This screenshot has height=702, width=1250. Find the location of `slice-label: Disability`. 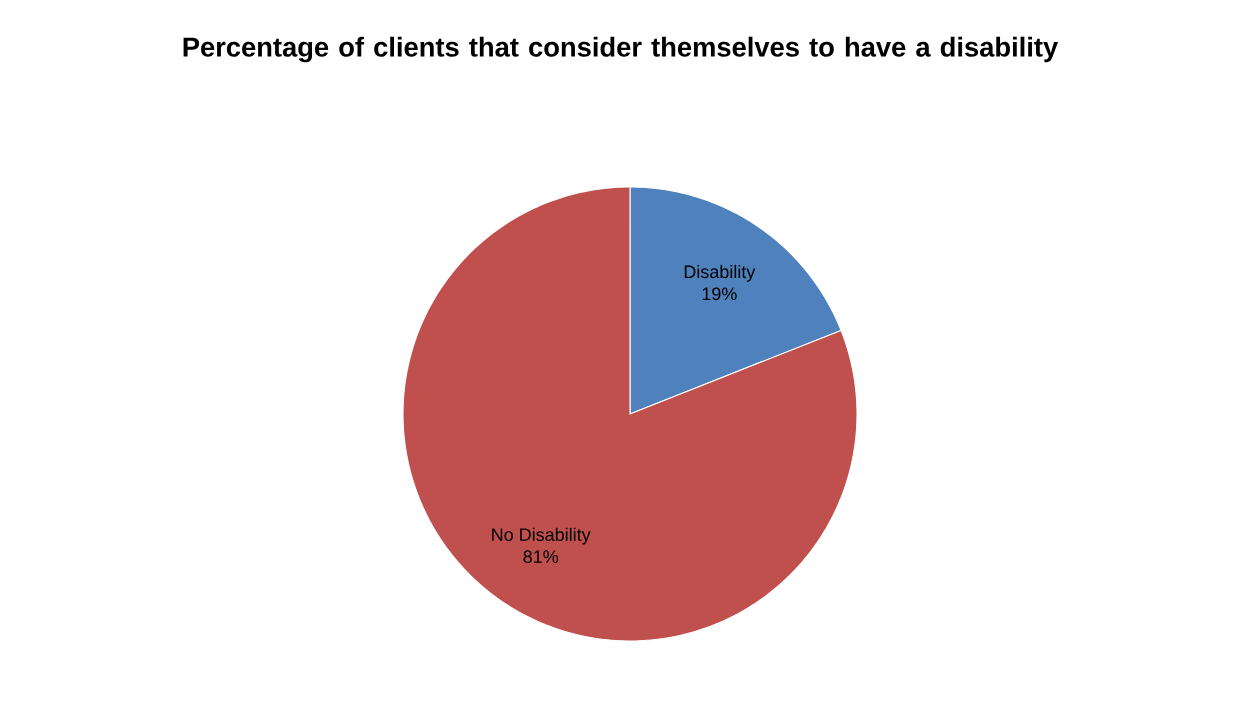

slice-label: Disability is located at coordinates (720, 273).